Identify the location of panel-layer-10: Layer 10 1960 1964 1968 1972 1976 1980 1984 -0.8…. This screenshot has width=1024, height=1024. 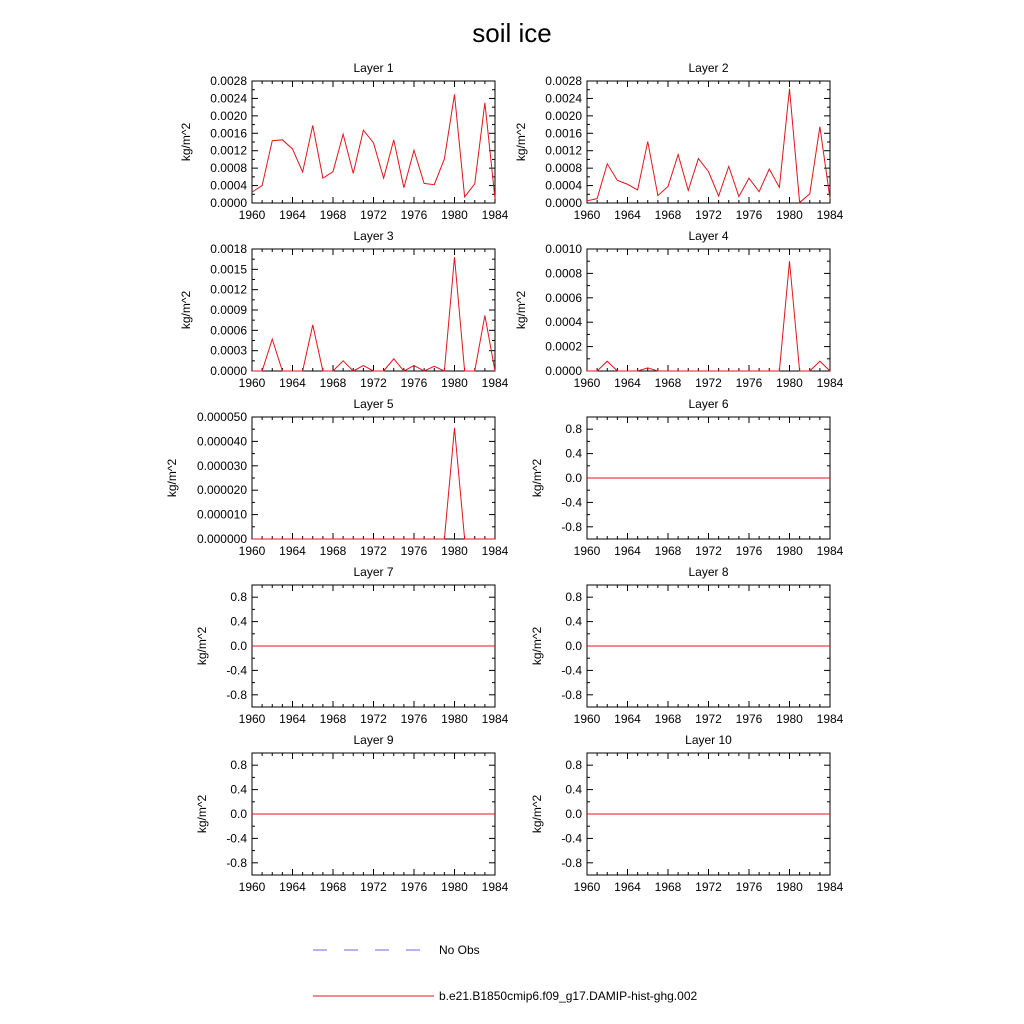
(687, 813).